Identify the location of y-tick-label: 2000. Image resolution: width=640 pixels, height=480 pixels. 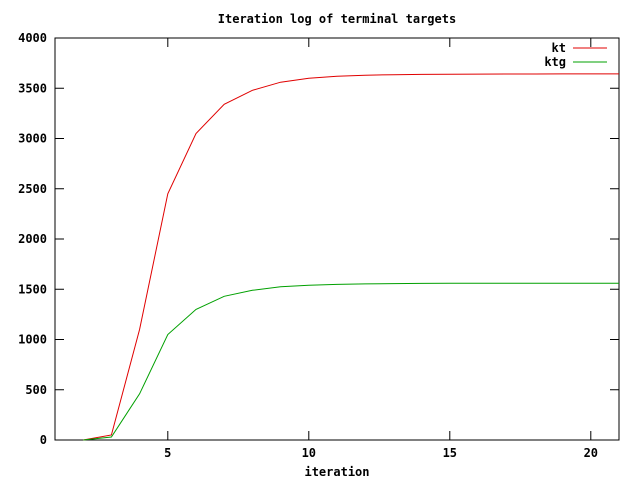
(32, 239).